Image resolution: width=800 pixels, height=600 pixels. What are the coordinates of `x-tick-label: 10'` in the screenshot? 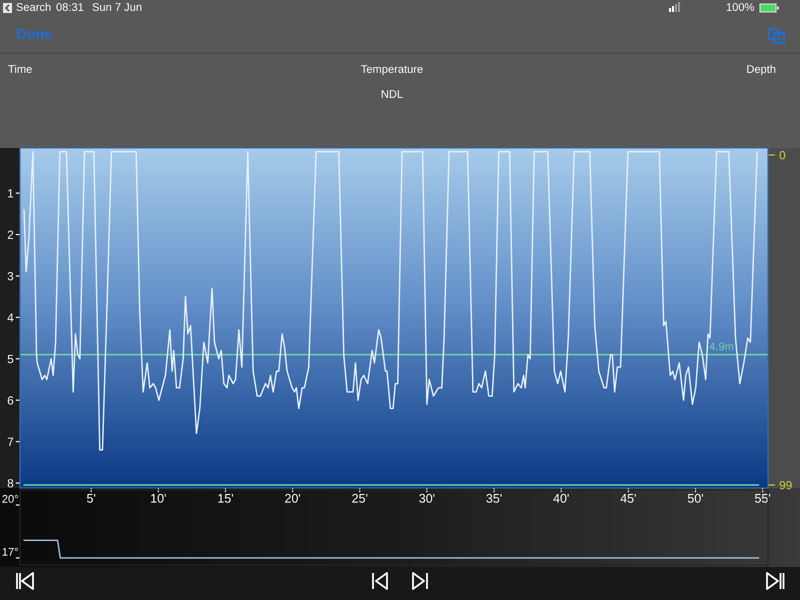 It's located at (158, 498).